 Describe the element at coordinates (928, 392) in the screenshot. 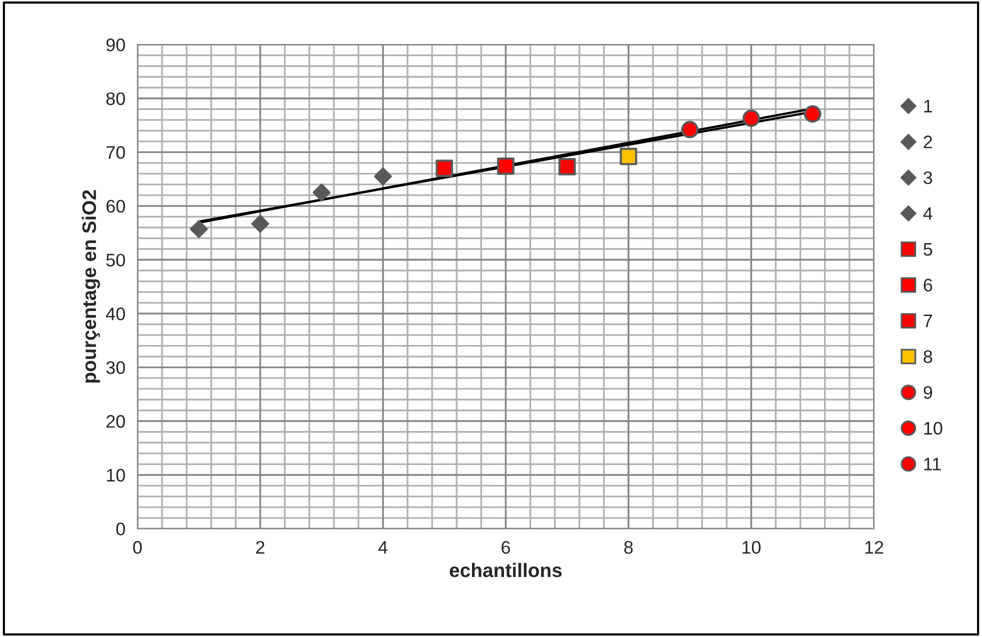

I see `legend-label: 9` at that location.